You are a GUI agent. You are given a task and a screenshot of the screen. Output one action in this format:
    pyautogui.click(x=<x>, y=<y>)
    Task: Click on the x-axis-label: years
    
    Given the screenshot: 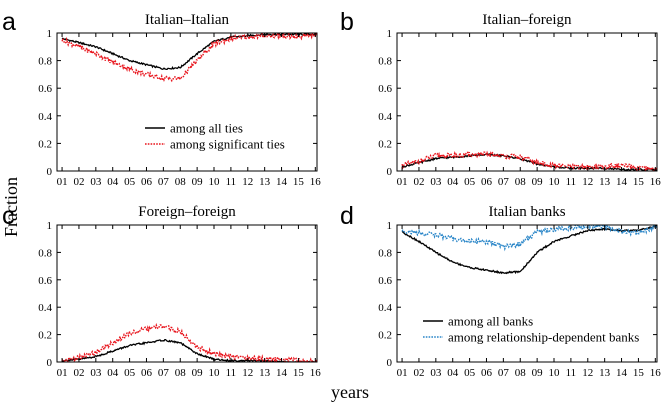 What is the action you would take?
    pyautogui.click(x=350, y=392)
    